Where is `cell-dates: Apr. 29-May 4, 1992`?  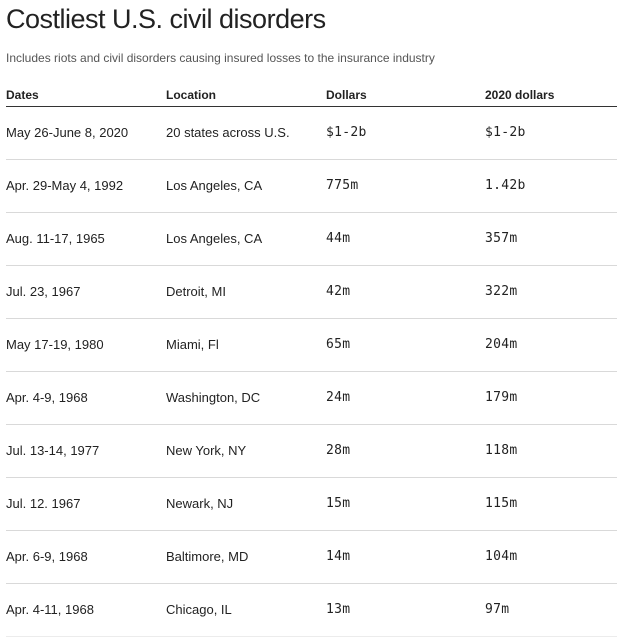 cell-dates: Apr. 29-May 4, 1992 is located at coordinates (65, 185).